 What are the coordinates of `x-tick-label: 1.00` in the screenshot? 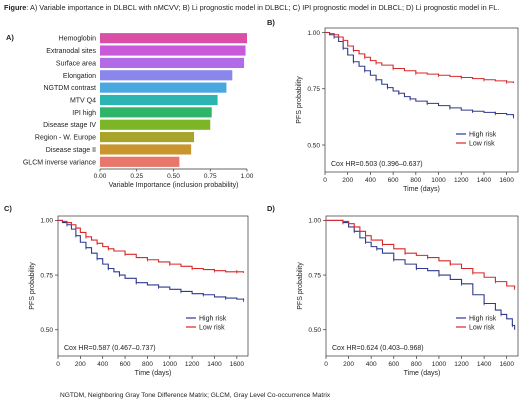 It's located at (247, 176).